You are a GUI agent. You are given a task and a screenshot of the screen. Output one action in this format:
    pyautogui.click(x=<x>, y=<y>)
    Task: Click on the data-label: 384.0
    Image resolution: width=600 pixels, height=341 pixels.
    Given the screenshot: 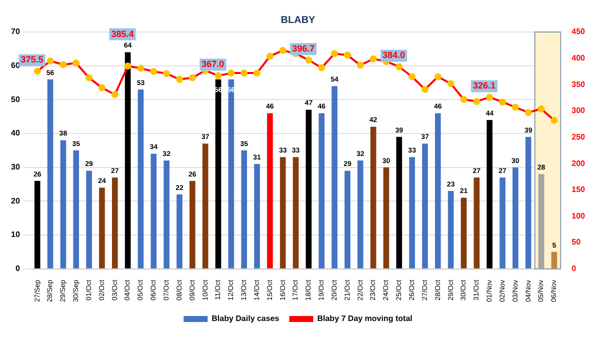 What is the action you would take?
    pyautogui.click(x=394, y=55)
    